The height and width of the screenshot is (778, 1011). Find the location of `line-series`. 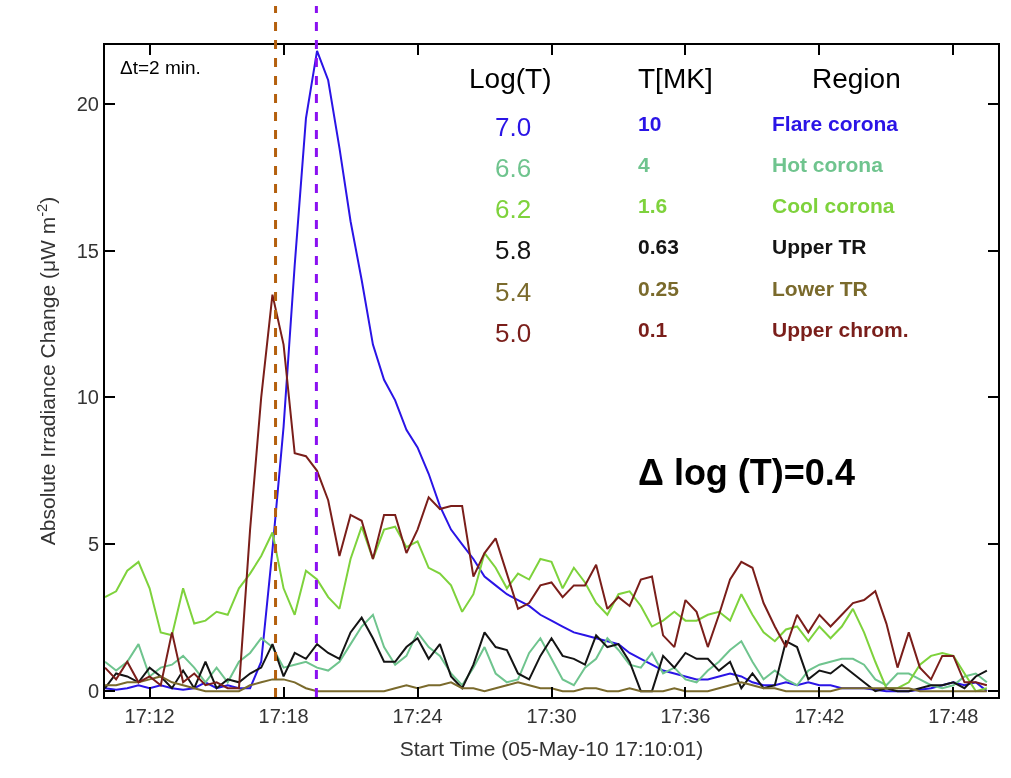

line-series is located at coordinates (546, 684).